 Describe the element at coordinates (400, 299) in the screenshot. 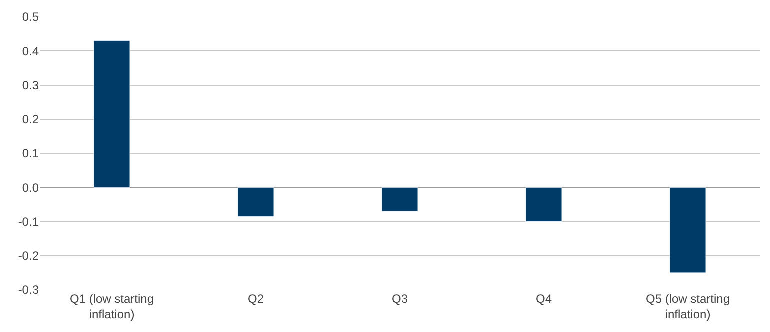

I see `x-tick-label: Q3` at that location.